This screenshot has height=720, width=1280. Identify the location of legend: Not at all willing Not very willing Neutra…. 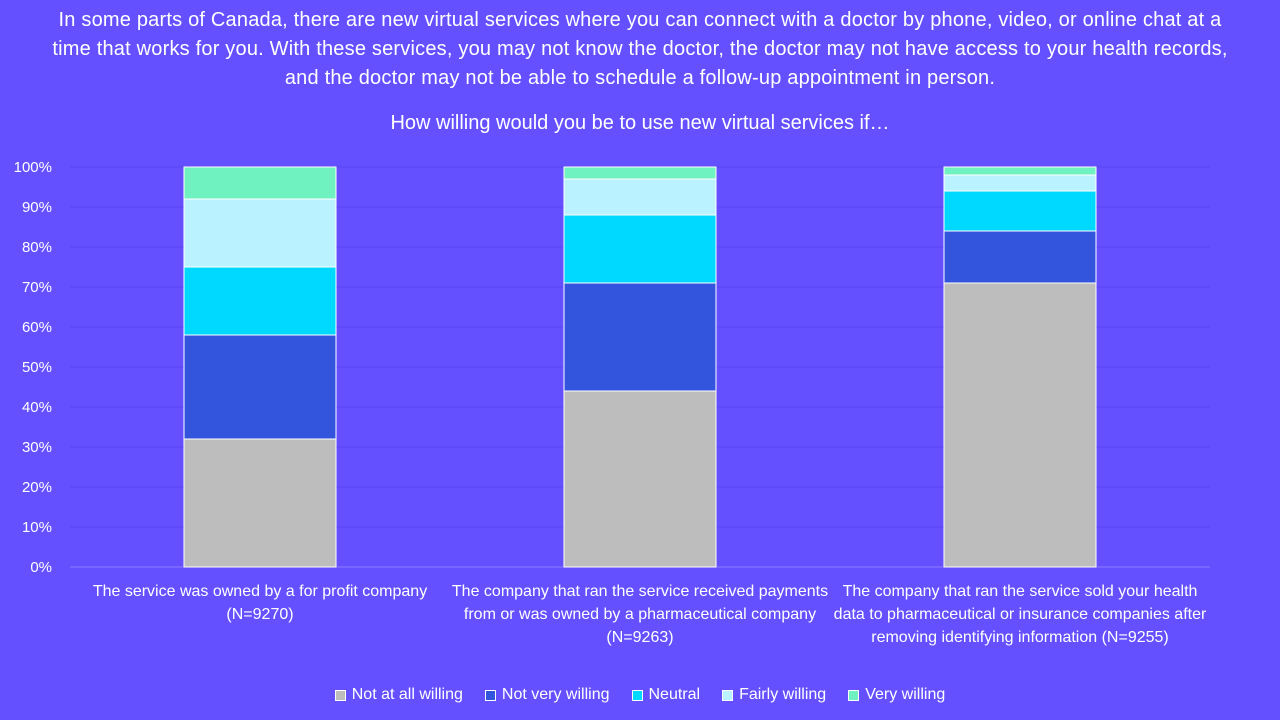
(640, 695).